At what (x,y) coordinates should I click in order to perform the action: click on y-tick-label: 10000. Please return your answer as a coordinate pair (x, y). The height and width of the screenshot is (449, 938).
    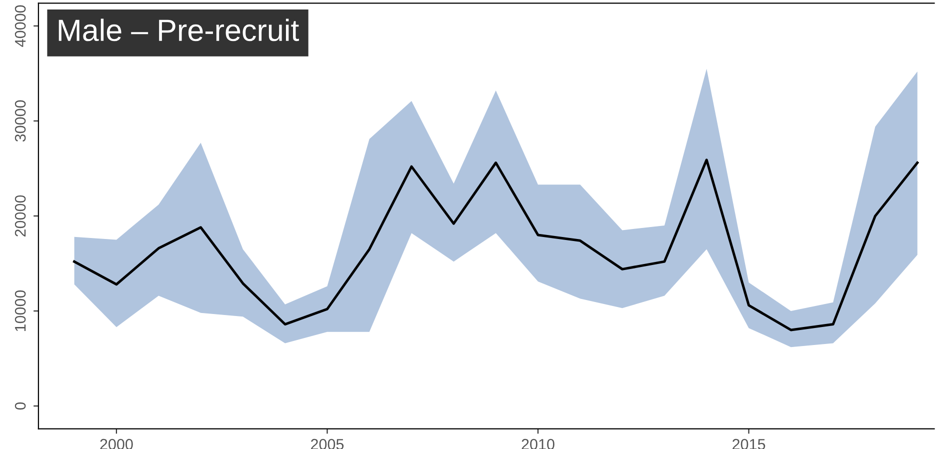
    Looking at the image, I should click on (20, 311).